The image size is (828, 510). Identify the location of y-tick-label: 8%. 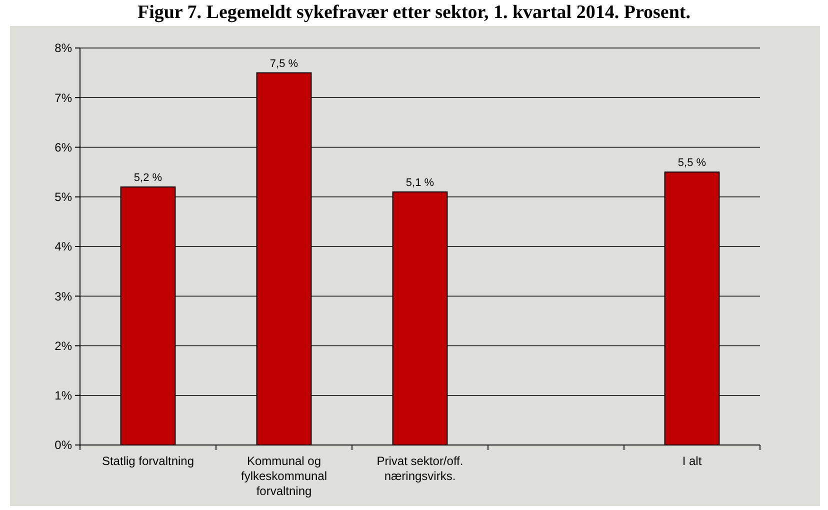
(63, 48).